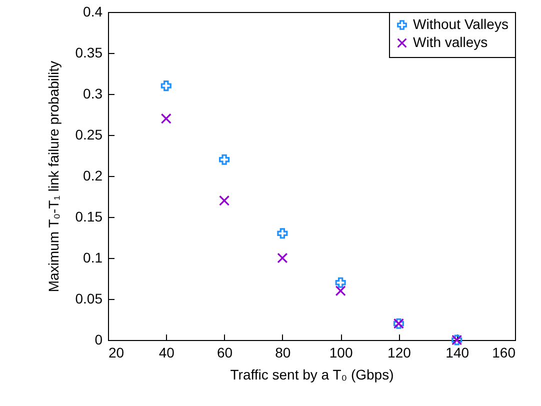 The width and height of the screenshot is (541, 406). I want to click on y-tick-label: 0.1, so click(93, 258).